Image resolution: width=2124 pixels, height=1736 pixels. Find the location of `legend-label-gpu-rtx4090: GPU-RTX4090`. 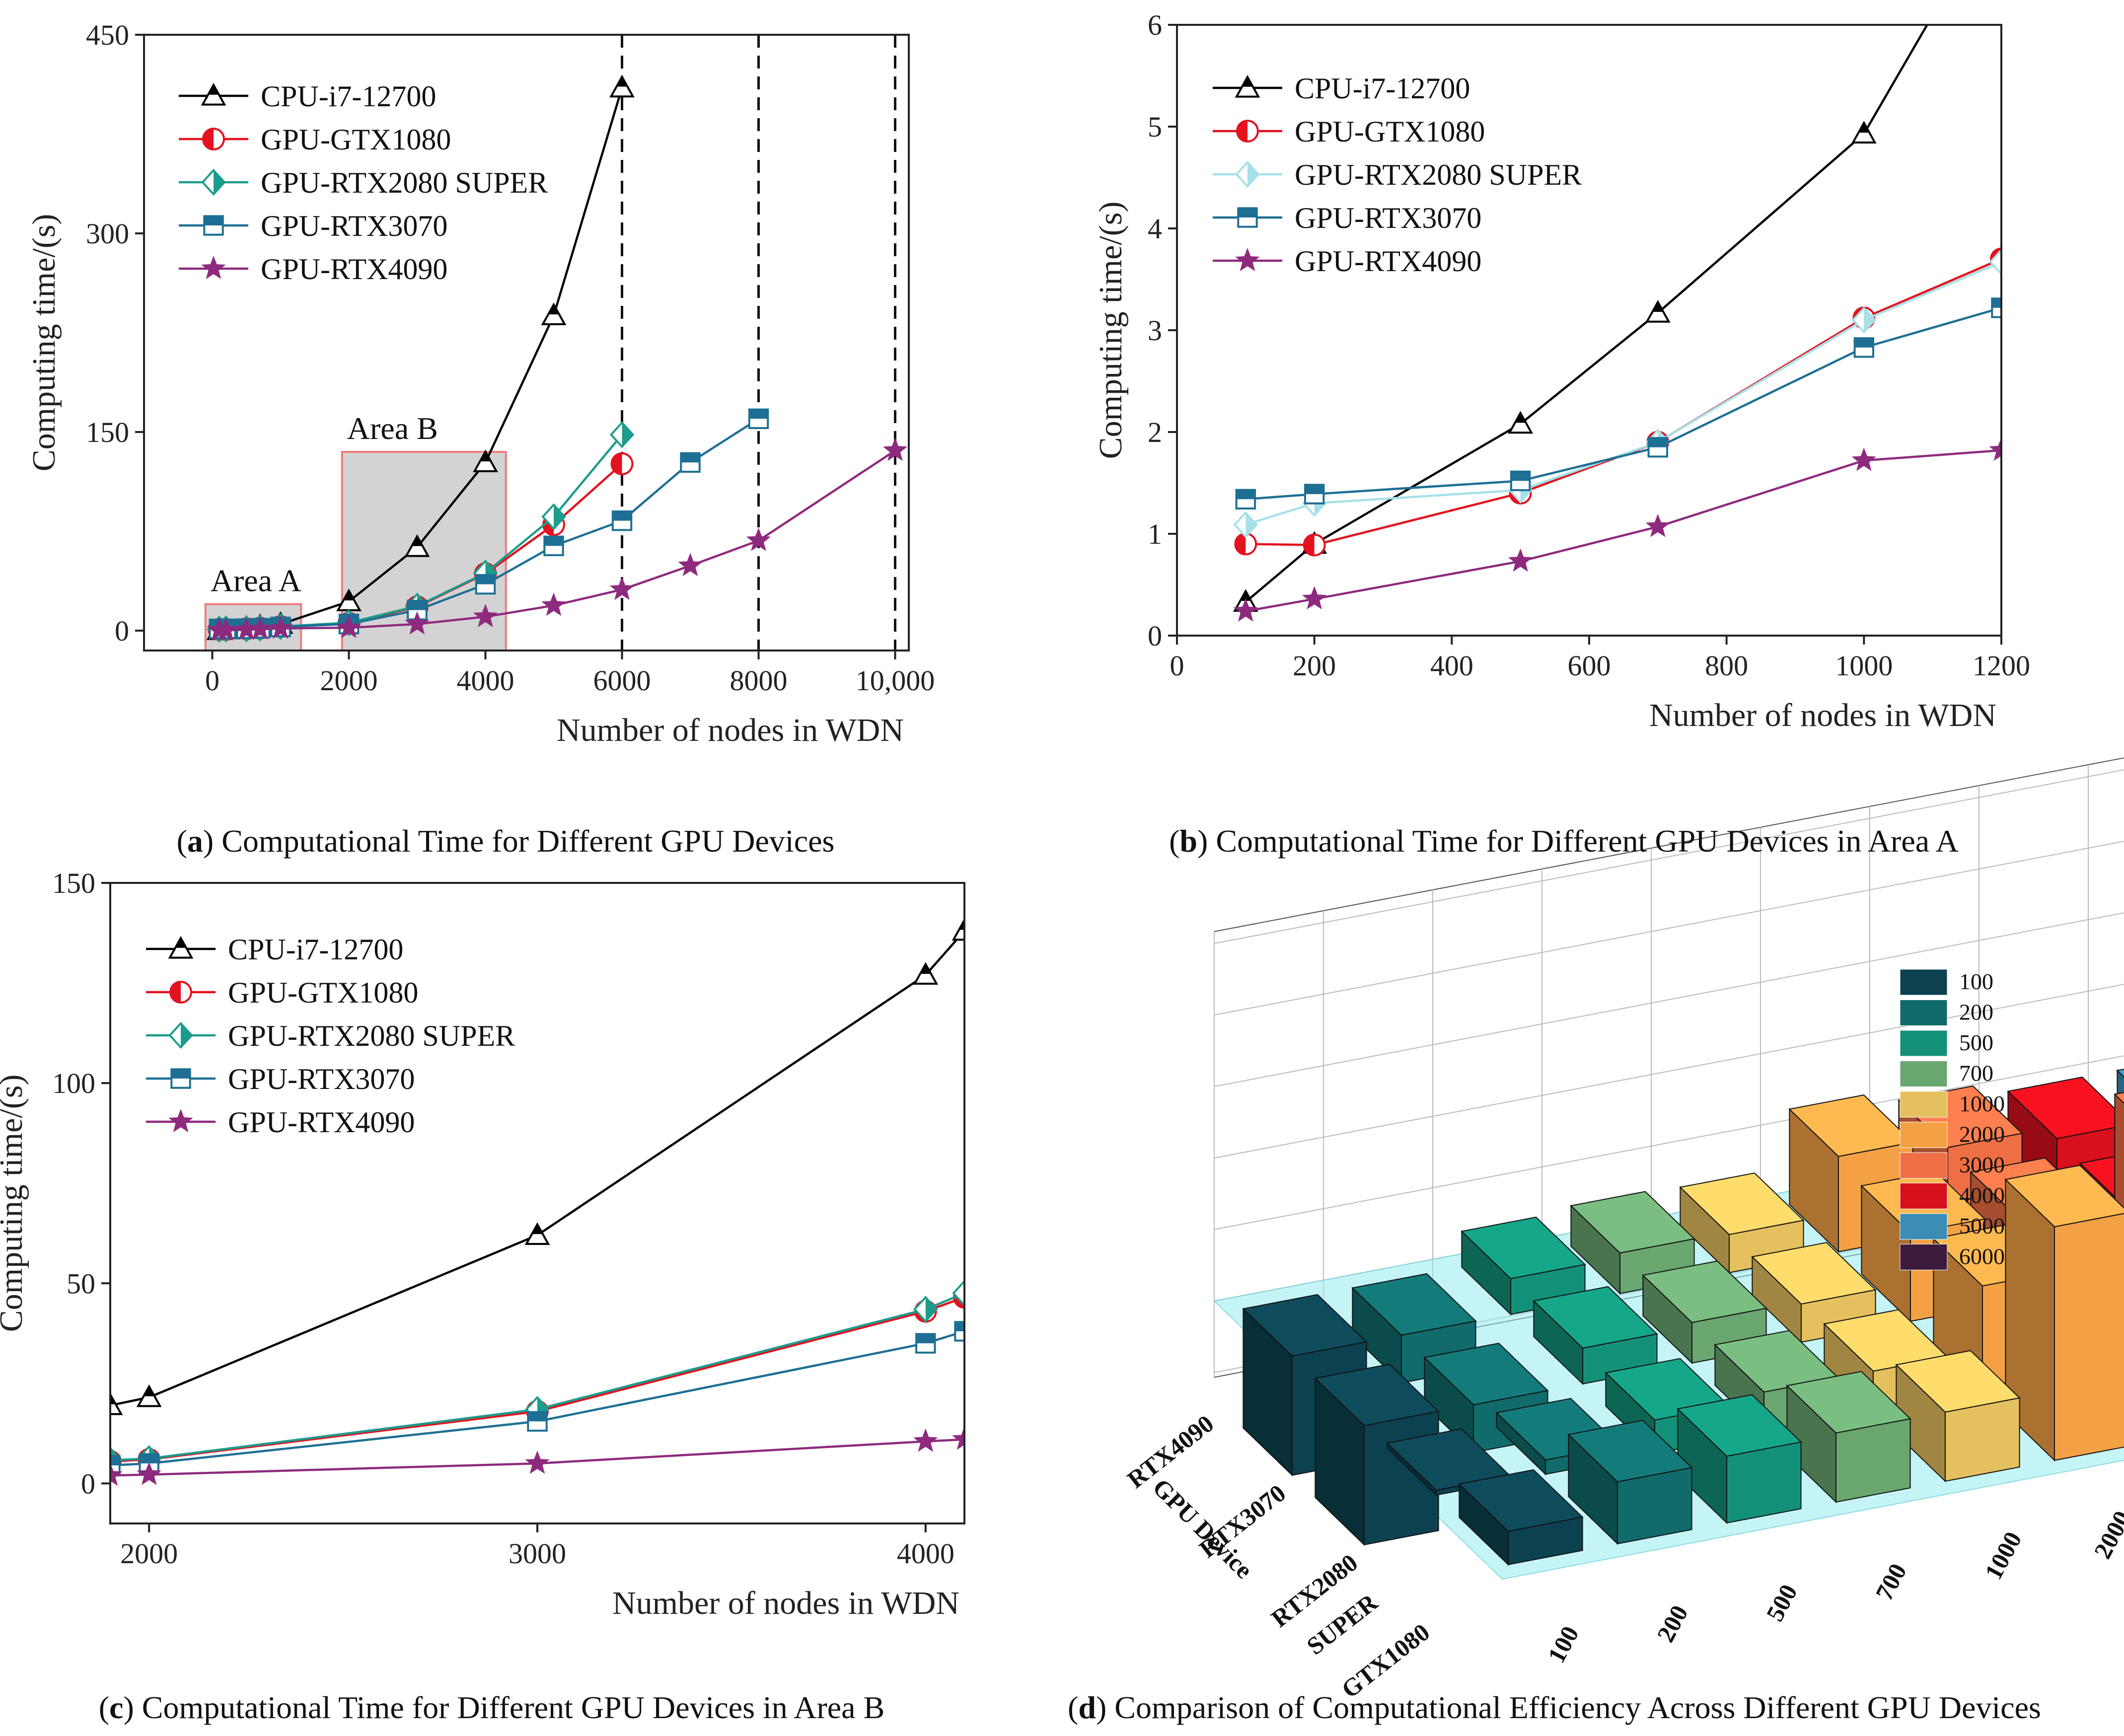

legend-label-gpu-rtx4090: GPU-RTX4090 is located at coordinates (354, 269).